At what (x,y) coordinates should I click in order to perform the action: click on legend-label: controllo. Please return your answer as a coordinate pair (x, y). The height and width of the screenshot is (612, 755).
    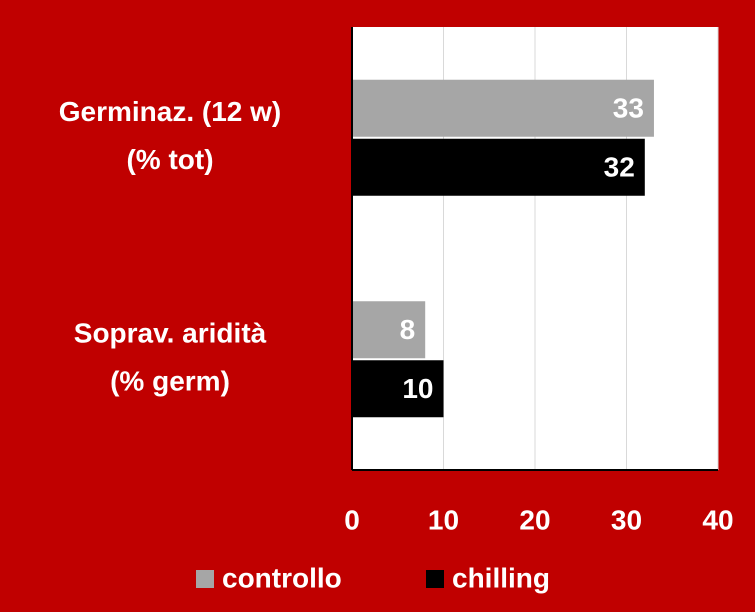
    Looking at the image, I should click on (282, 577).